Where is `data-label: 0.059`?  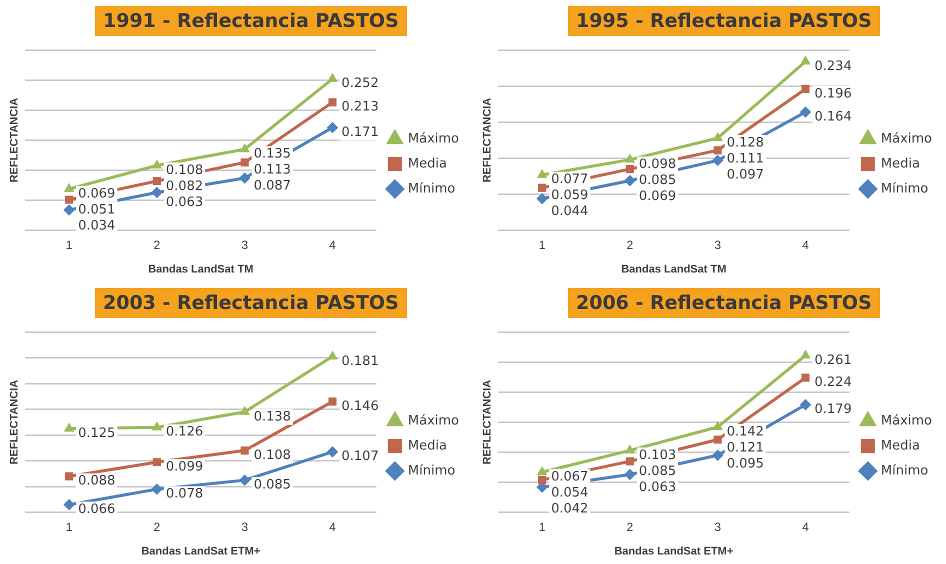
data-label: 0.059 is located at coordinates (569, 196).